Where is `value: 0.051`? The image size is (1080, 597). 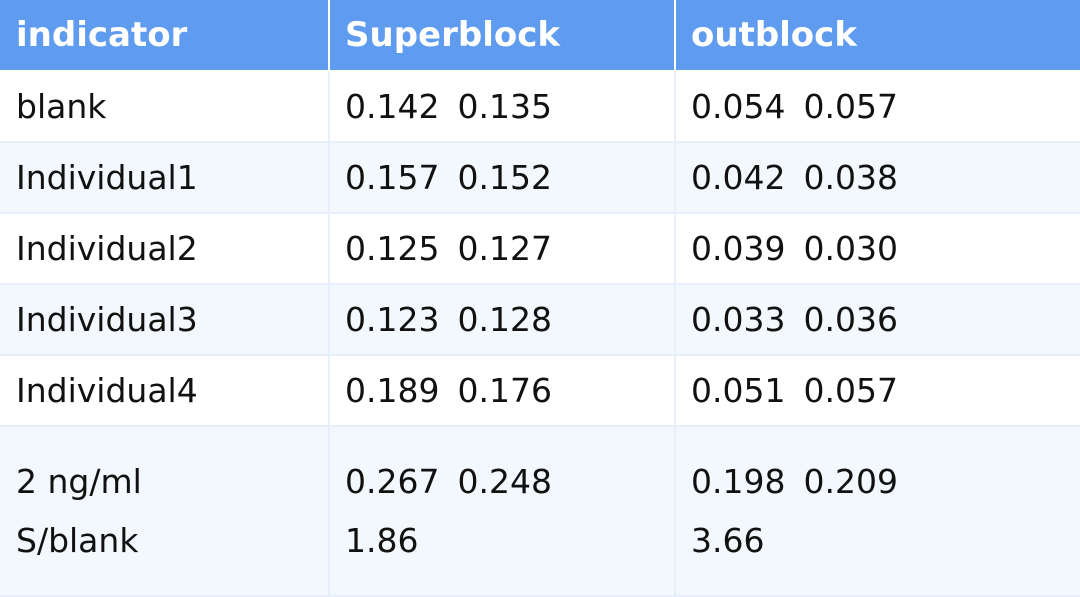 value: 0.051 is located at coordinates (738, 390).